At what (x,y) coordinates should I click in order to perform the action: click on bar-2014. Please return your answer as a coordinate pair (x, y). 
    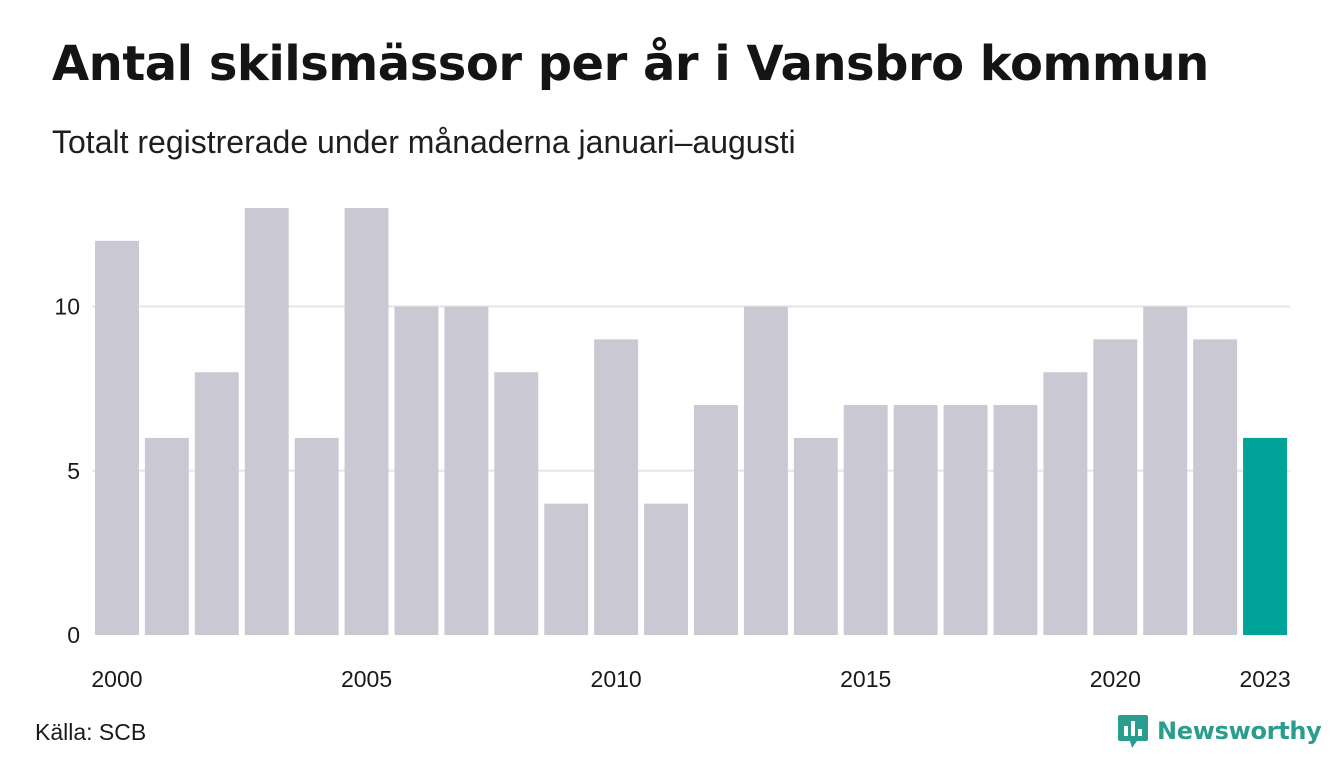
    Looking at the image, I should click on (815, 536).